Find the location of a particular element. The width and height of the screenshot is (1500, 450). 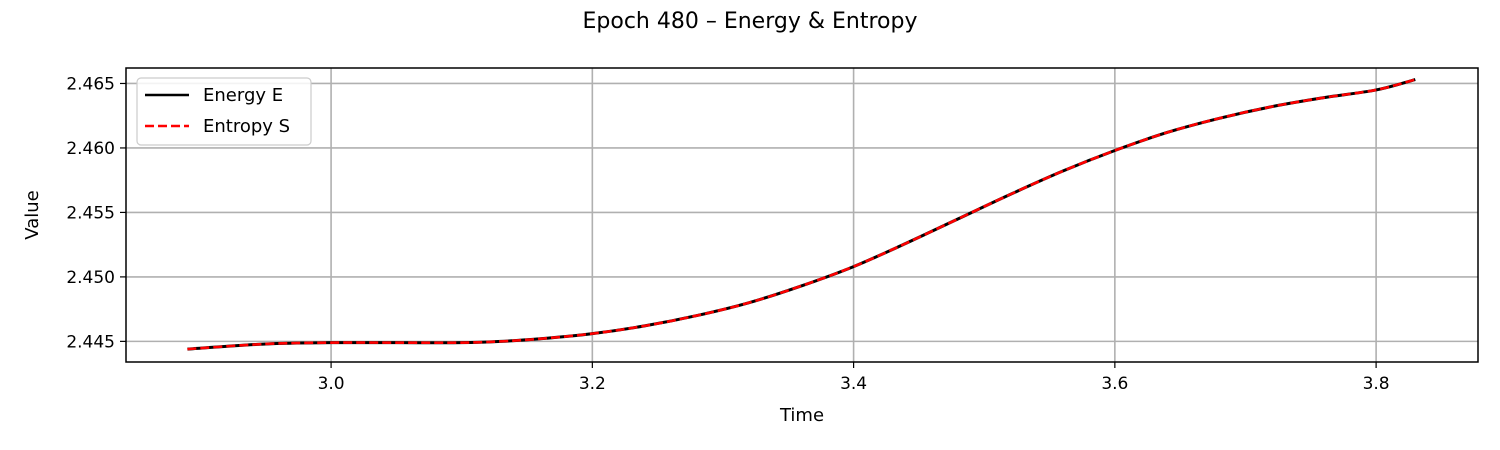

y-tick-label: 2.465 is located at coordinates (90, 84).